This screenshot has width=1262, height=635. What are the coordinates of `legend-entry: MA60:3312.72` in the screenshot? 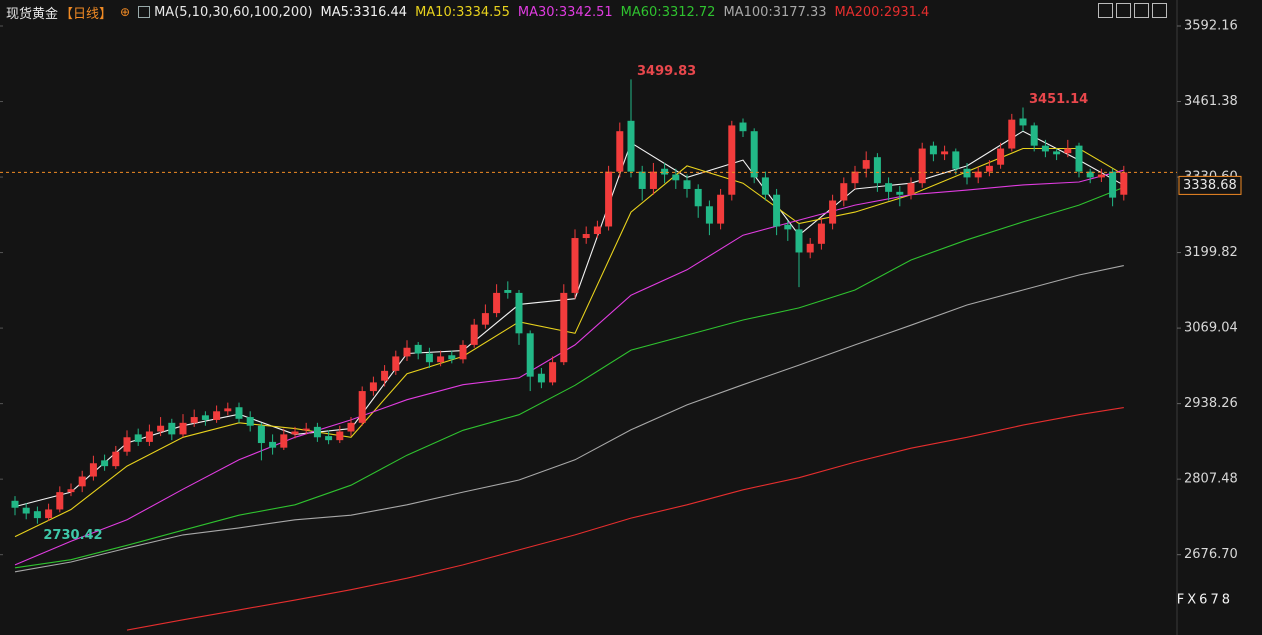 It's located at (668, 12).